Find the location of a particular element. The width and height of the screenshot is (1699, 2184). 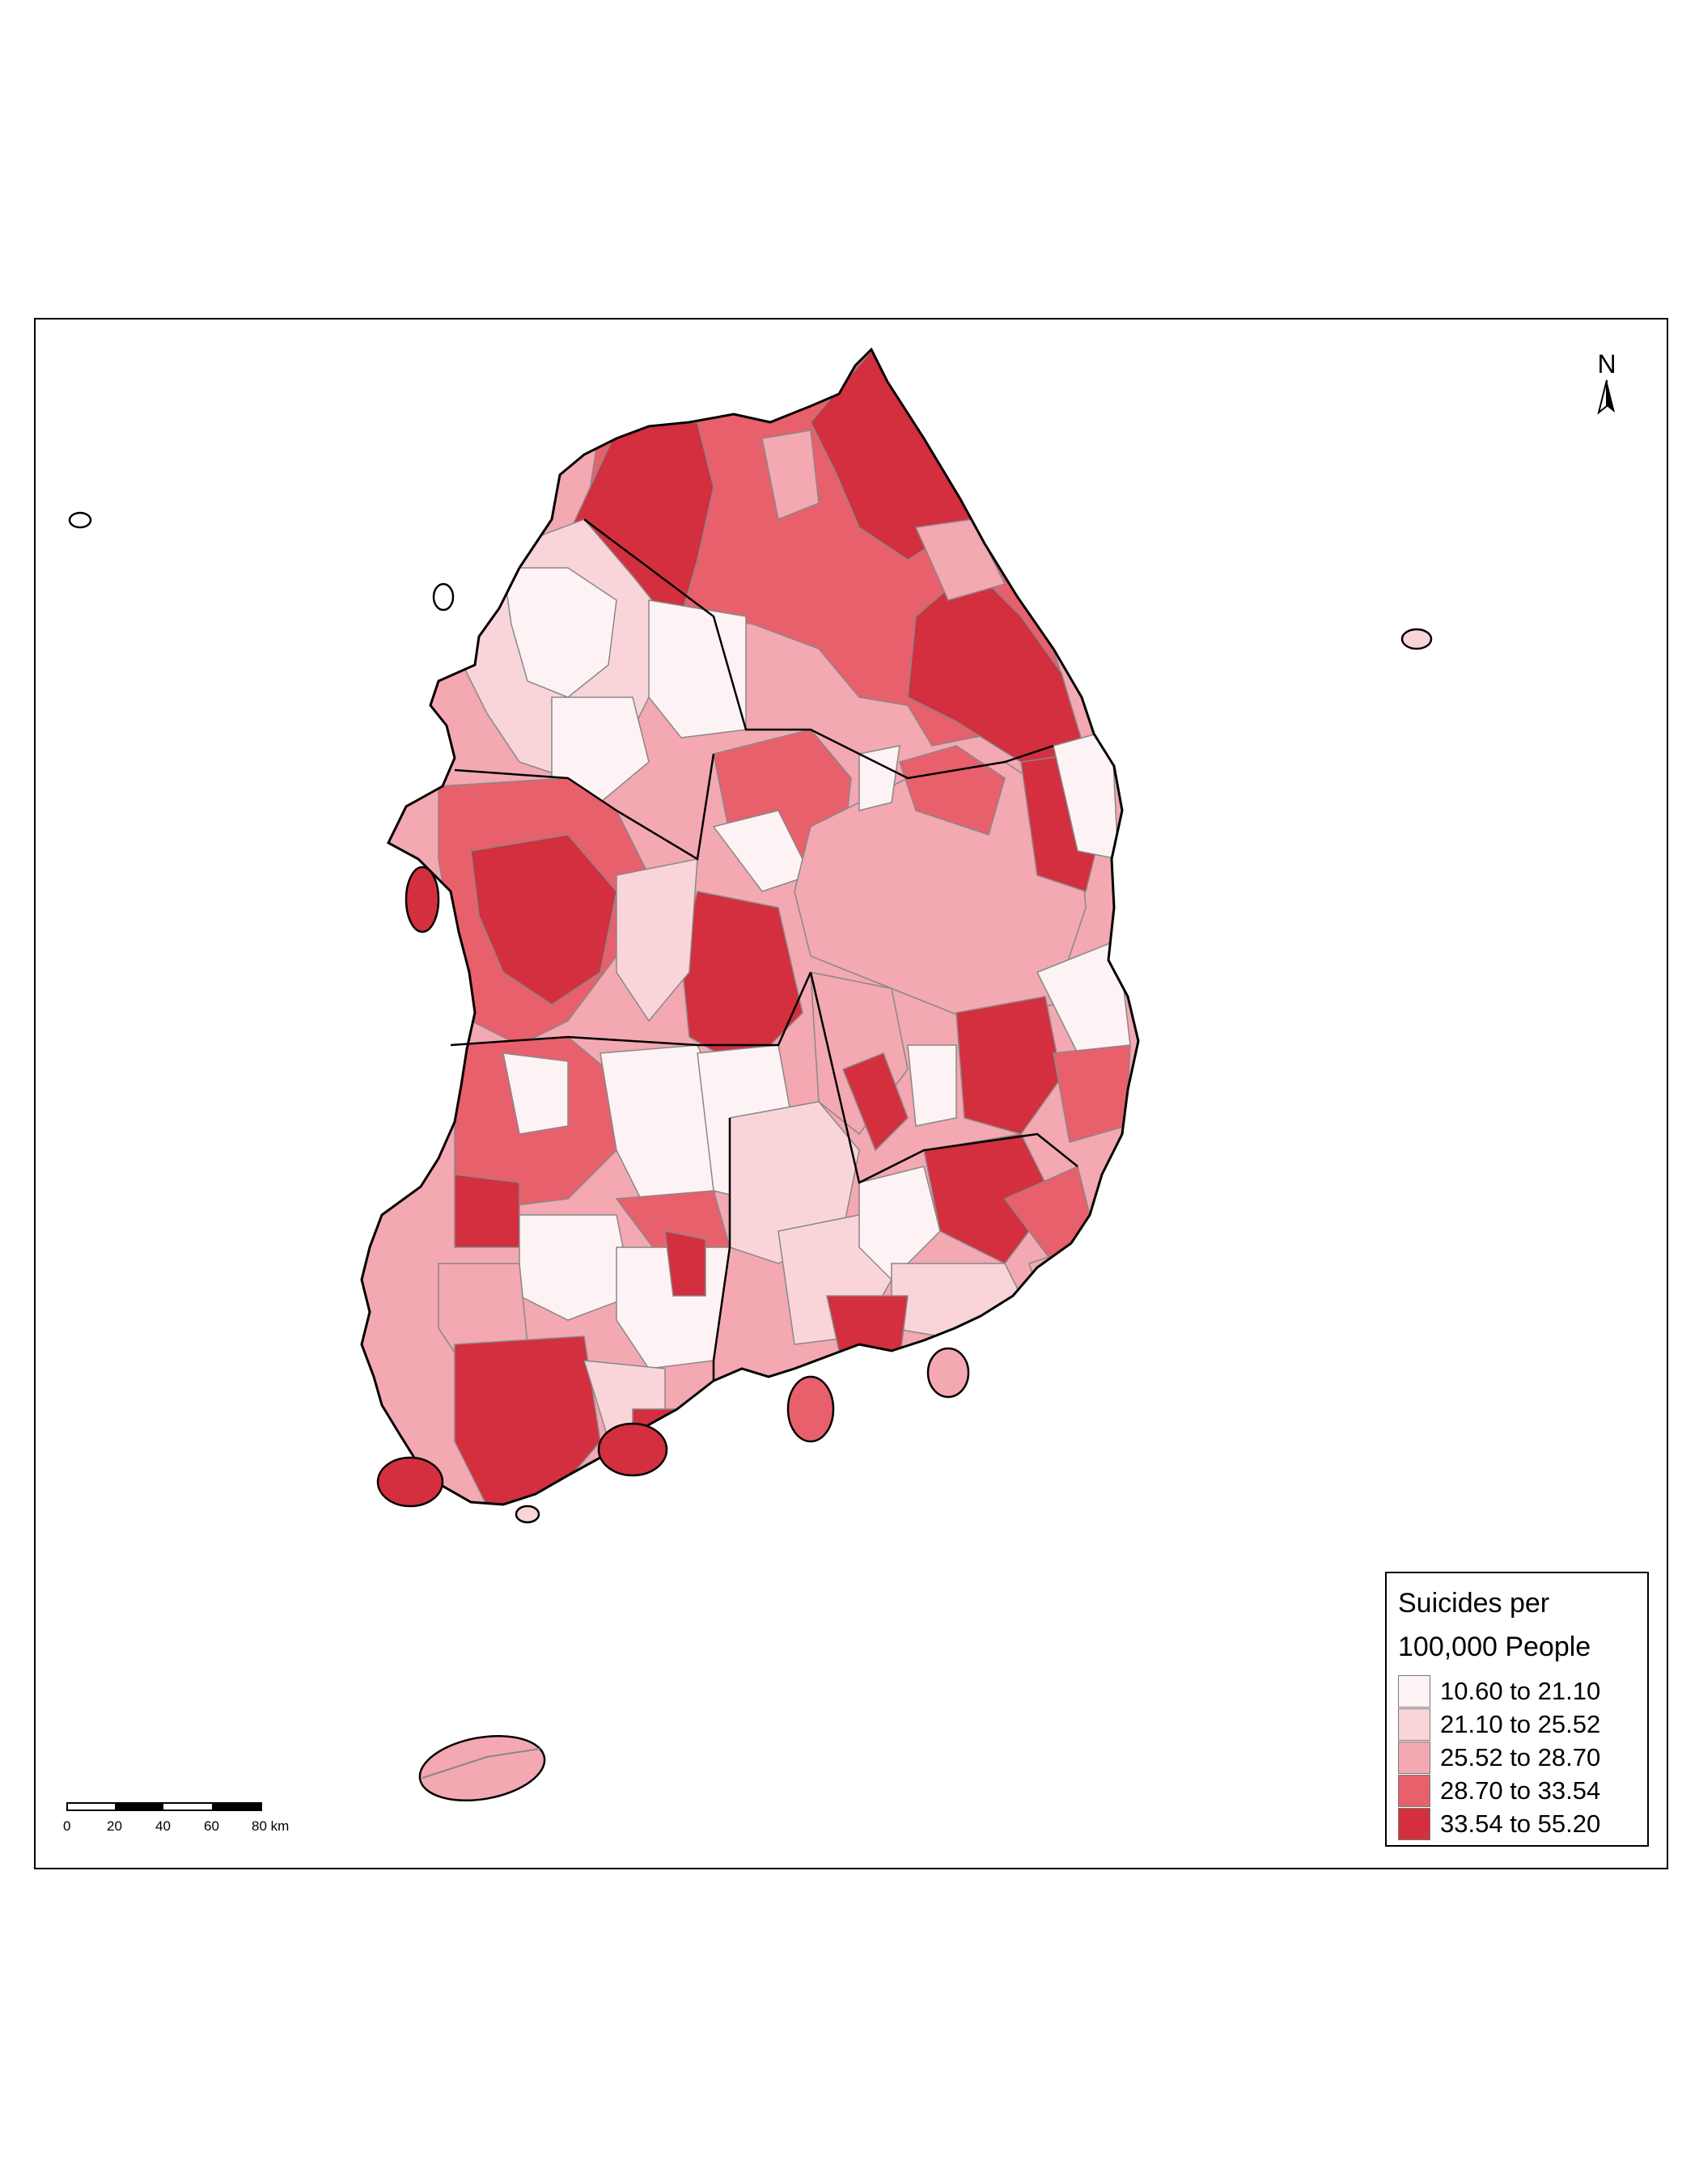

scale-tick: 20 is located at coordinates (114, 1826).